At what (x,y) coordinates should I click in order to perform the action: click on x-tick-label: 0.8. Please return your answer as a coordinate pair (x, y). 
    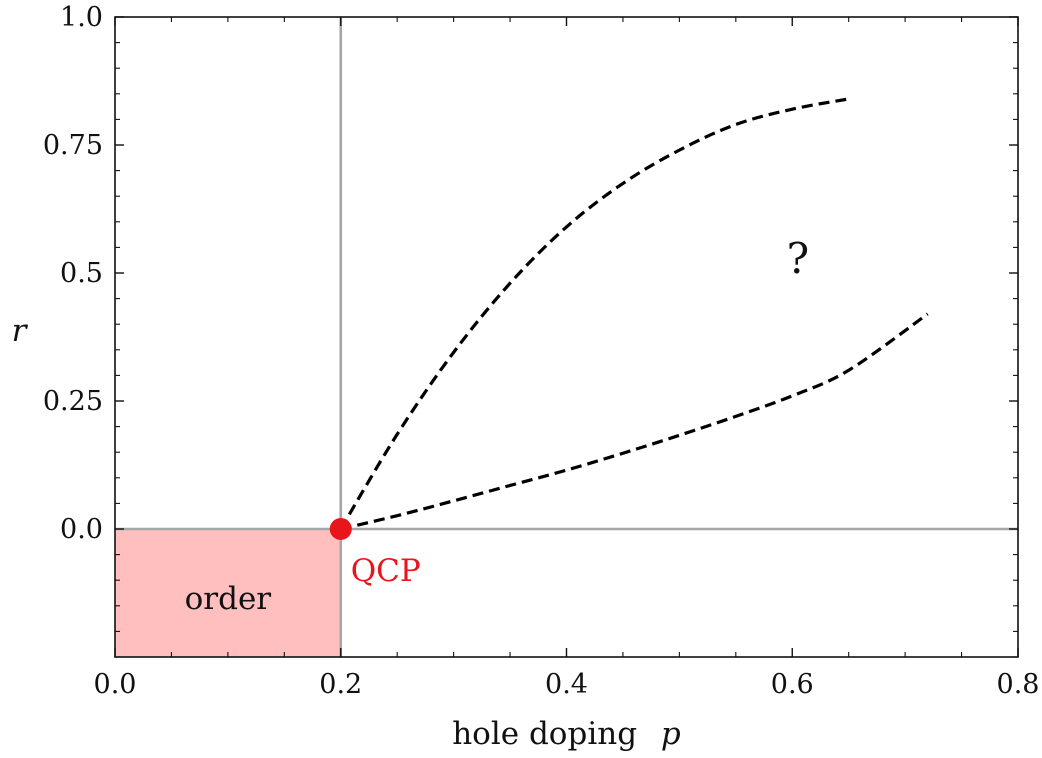
    Looking at the image, I should click on (1018, 684).